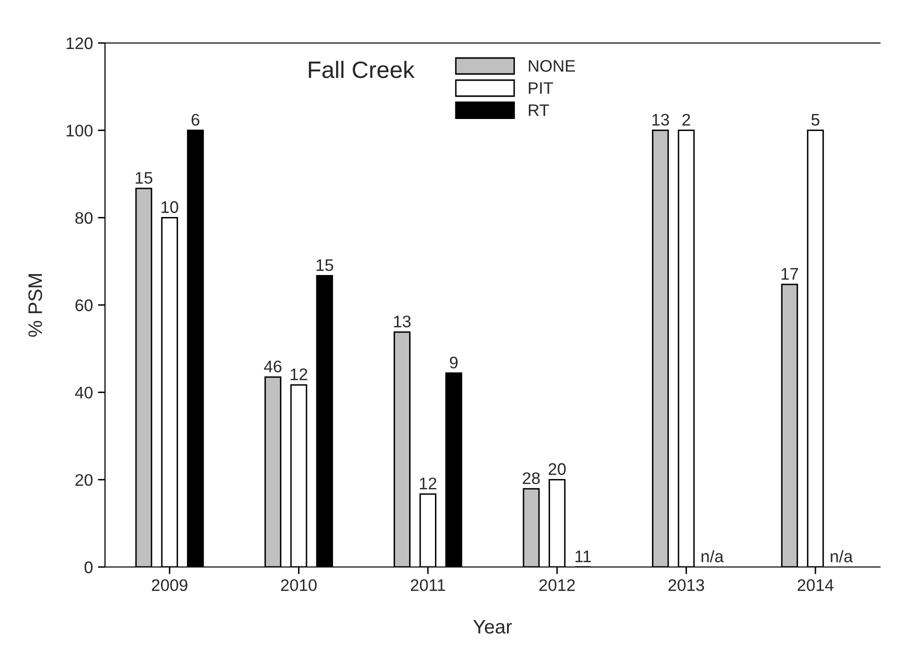  What do you see at coordinates (686, 585) in the screenshot?
I see `x-tick-label: 2013` at bounding box center [686, 585].